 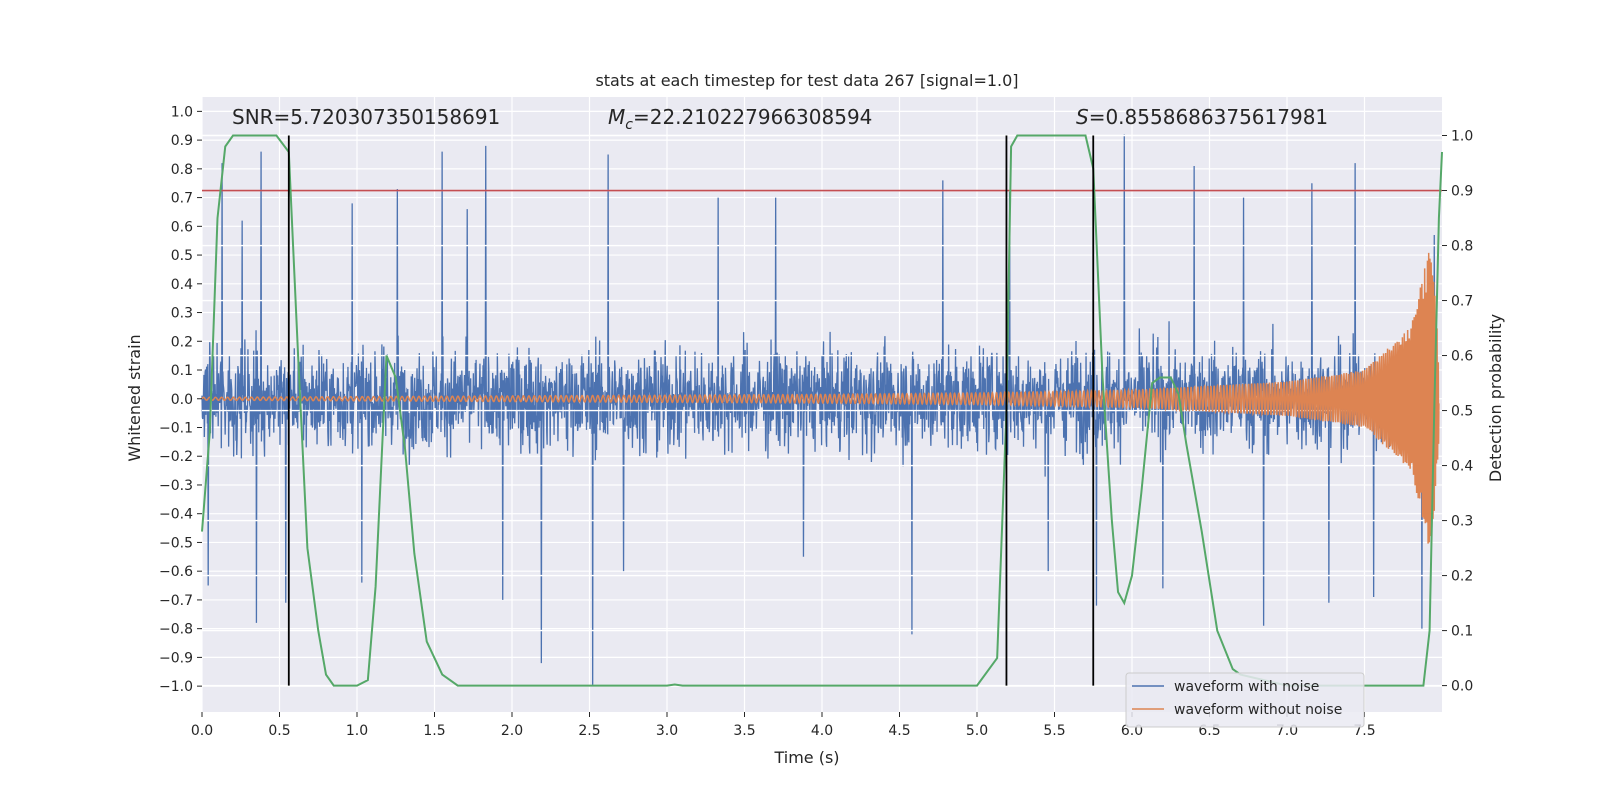 What do you see at coordinates (182, 285) in the screenshot?
I see `y-tick-label: 0.4` at bounding box center [182, 285].